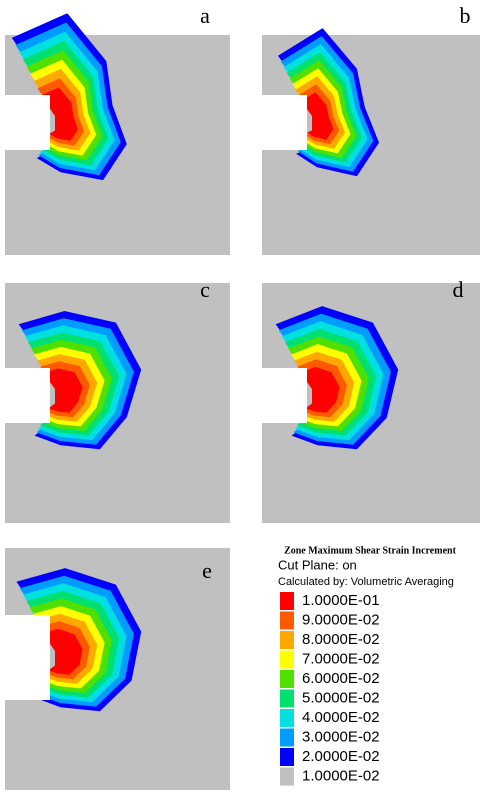 The height and width of the screenshot is (806, 484). Describe the element at coordinates (370, 550) in the screenshot. I see `legend-title: Zone Maximum Shear Strain Increment` at that location.